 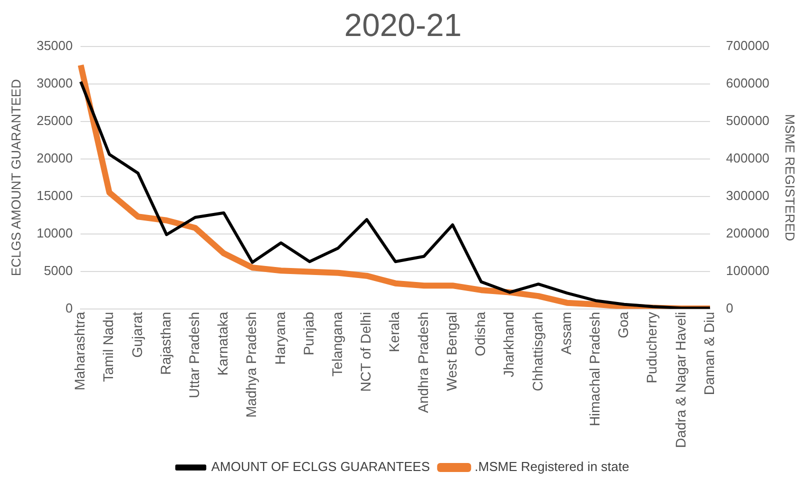 What do you see at coordinates (748, 120) in the screenshot?
I see `y2-tick-label: 500000` at bounding box center [748, 120].